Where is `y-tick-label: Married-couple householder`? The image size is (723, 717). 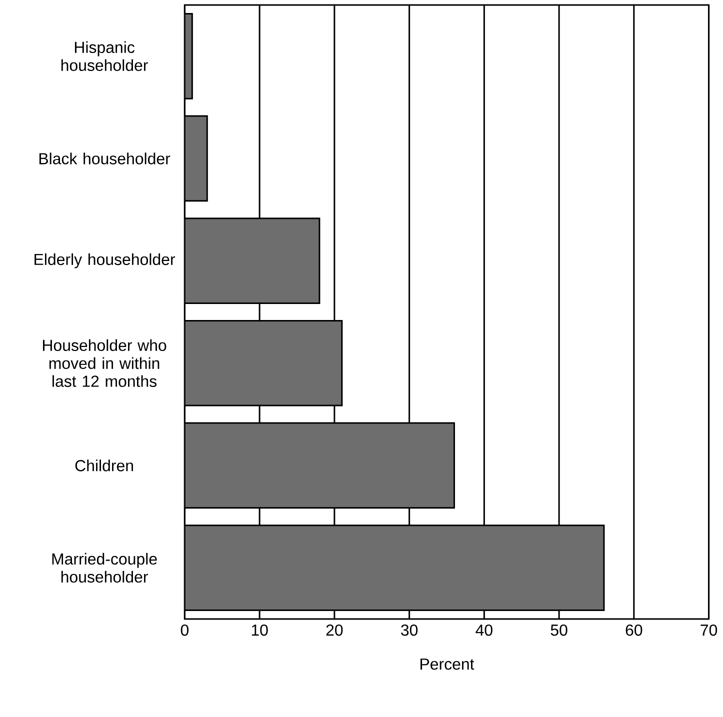 y-tick-label: Married-couple householder is located at coordinates (104, 568).